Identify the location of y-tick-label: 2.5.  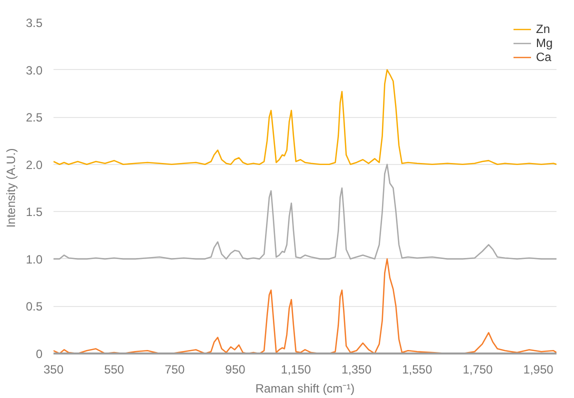
(34, 117).